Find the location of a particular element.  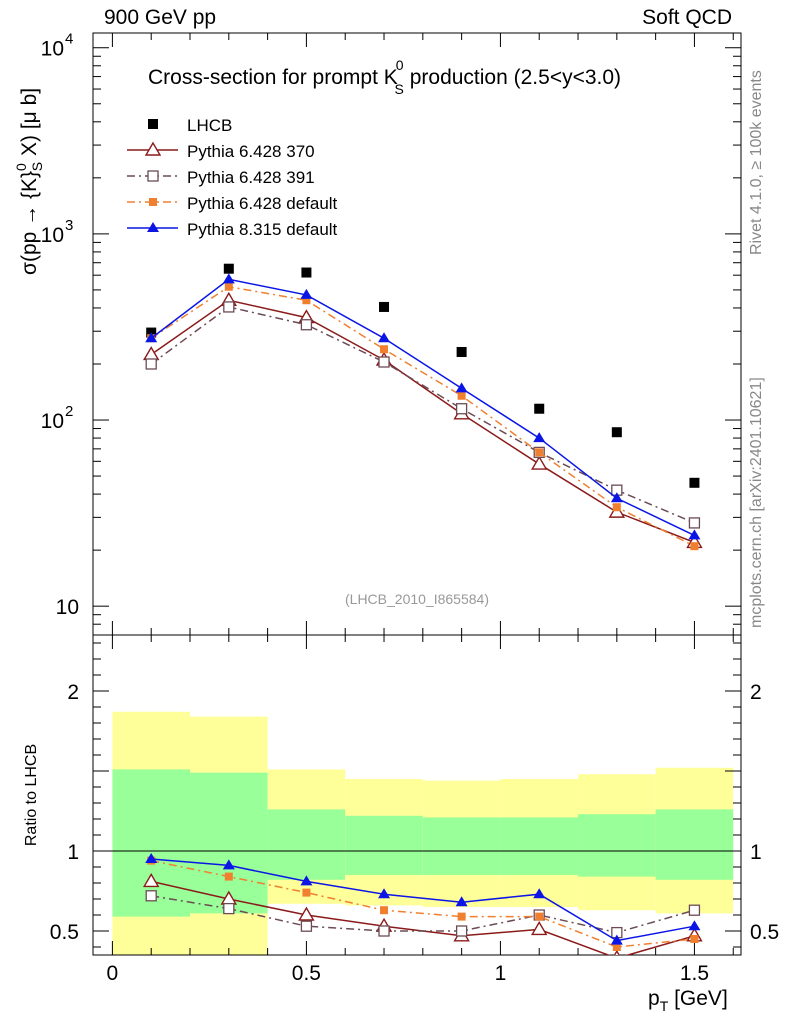

y-tick-label-left: 2 is located at coordinates (73, 692).